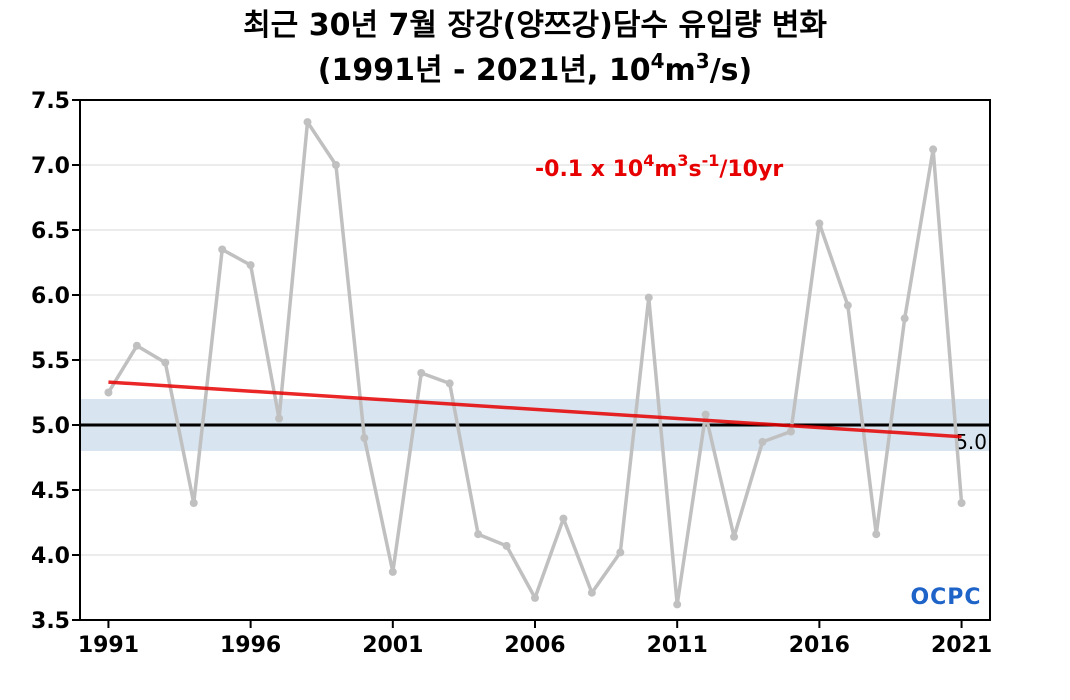 This screenshot has height=700, width=1070. Describe the element at coordinates (971, 442) in the screenshot. I see `mean-value-label: 5.0` at that location.